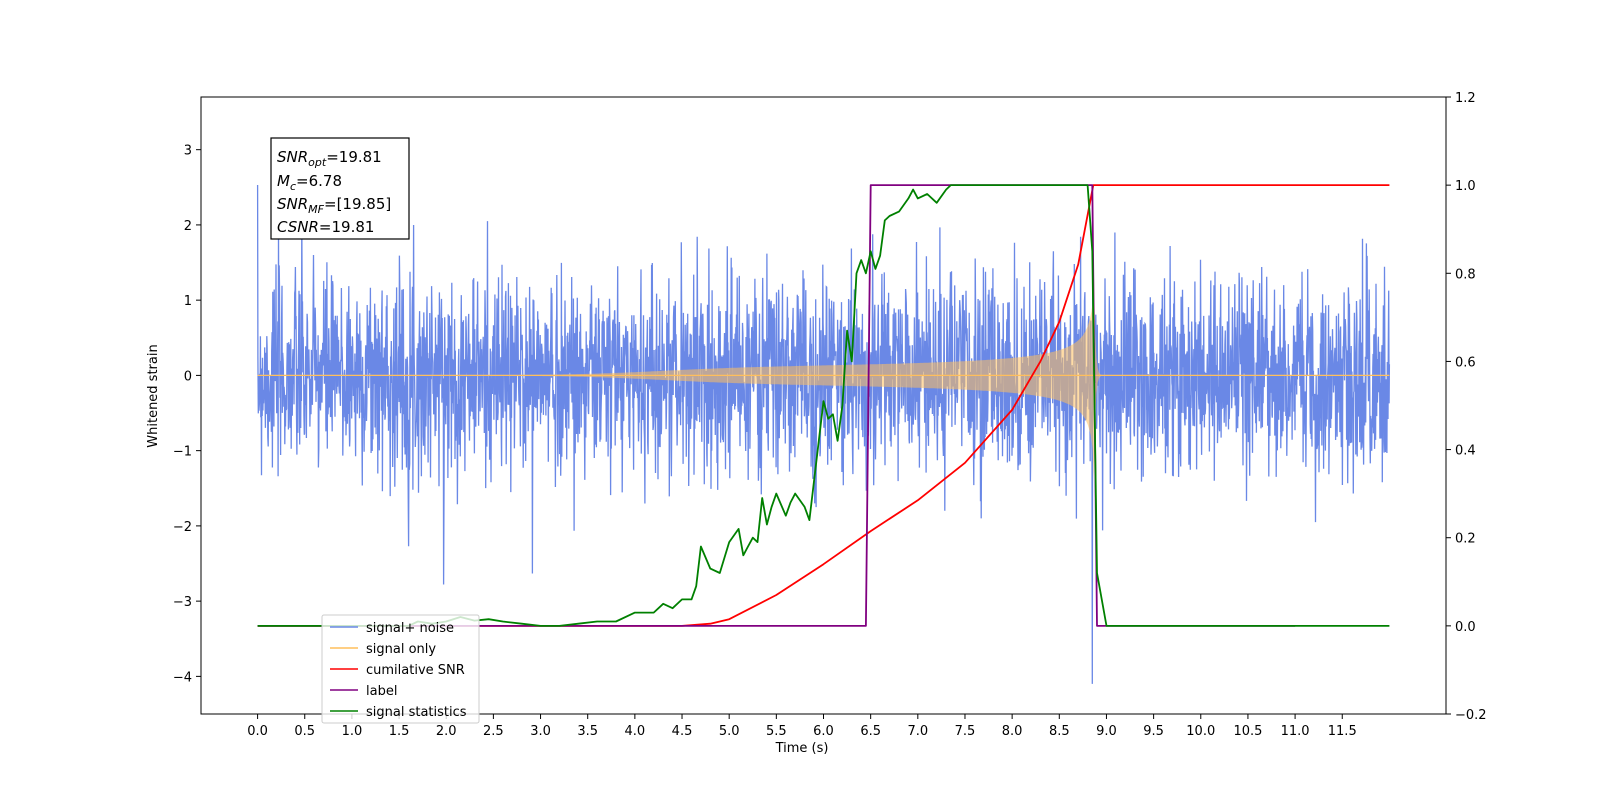 The width and height of the screenshot is (1600, 800). What do you see at coordinates (188, 376) in the screenshot?
I see `y-tick-label: 0` at bounding box center [188, 376].